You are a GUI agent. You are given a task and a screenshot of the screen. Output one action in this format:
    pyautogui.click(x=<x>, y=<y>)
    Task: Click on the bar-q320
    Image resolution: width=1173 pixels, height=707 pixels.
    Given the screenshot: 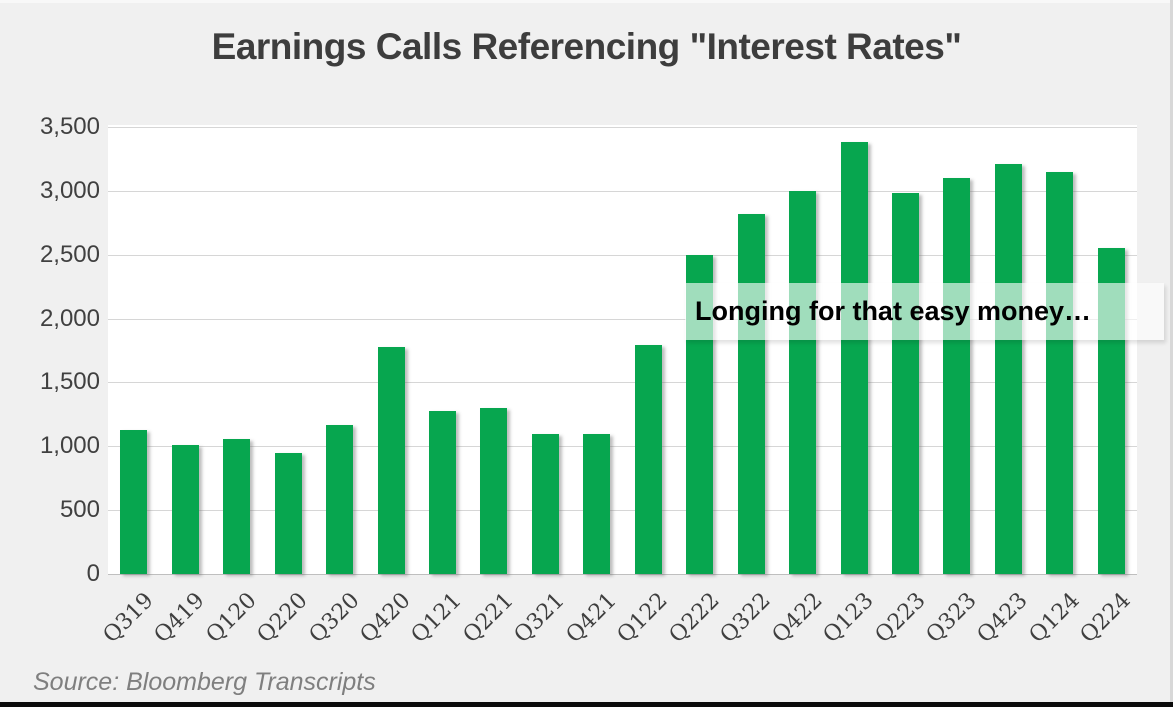 What is the action you would take?
    pyautogui.click(x=339, y=499)
    